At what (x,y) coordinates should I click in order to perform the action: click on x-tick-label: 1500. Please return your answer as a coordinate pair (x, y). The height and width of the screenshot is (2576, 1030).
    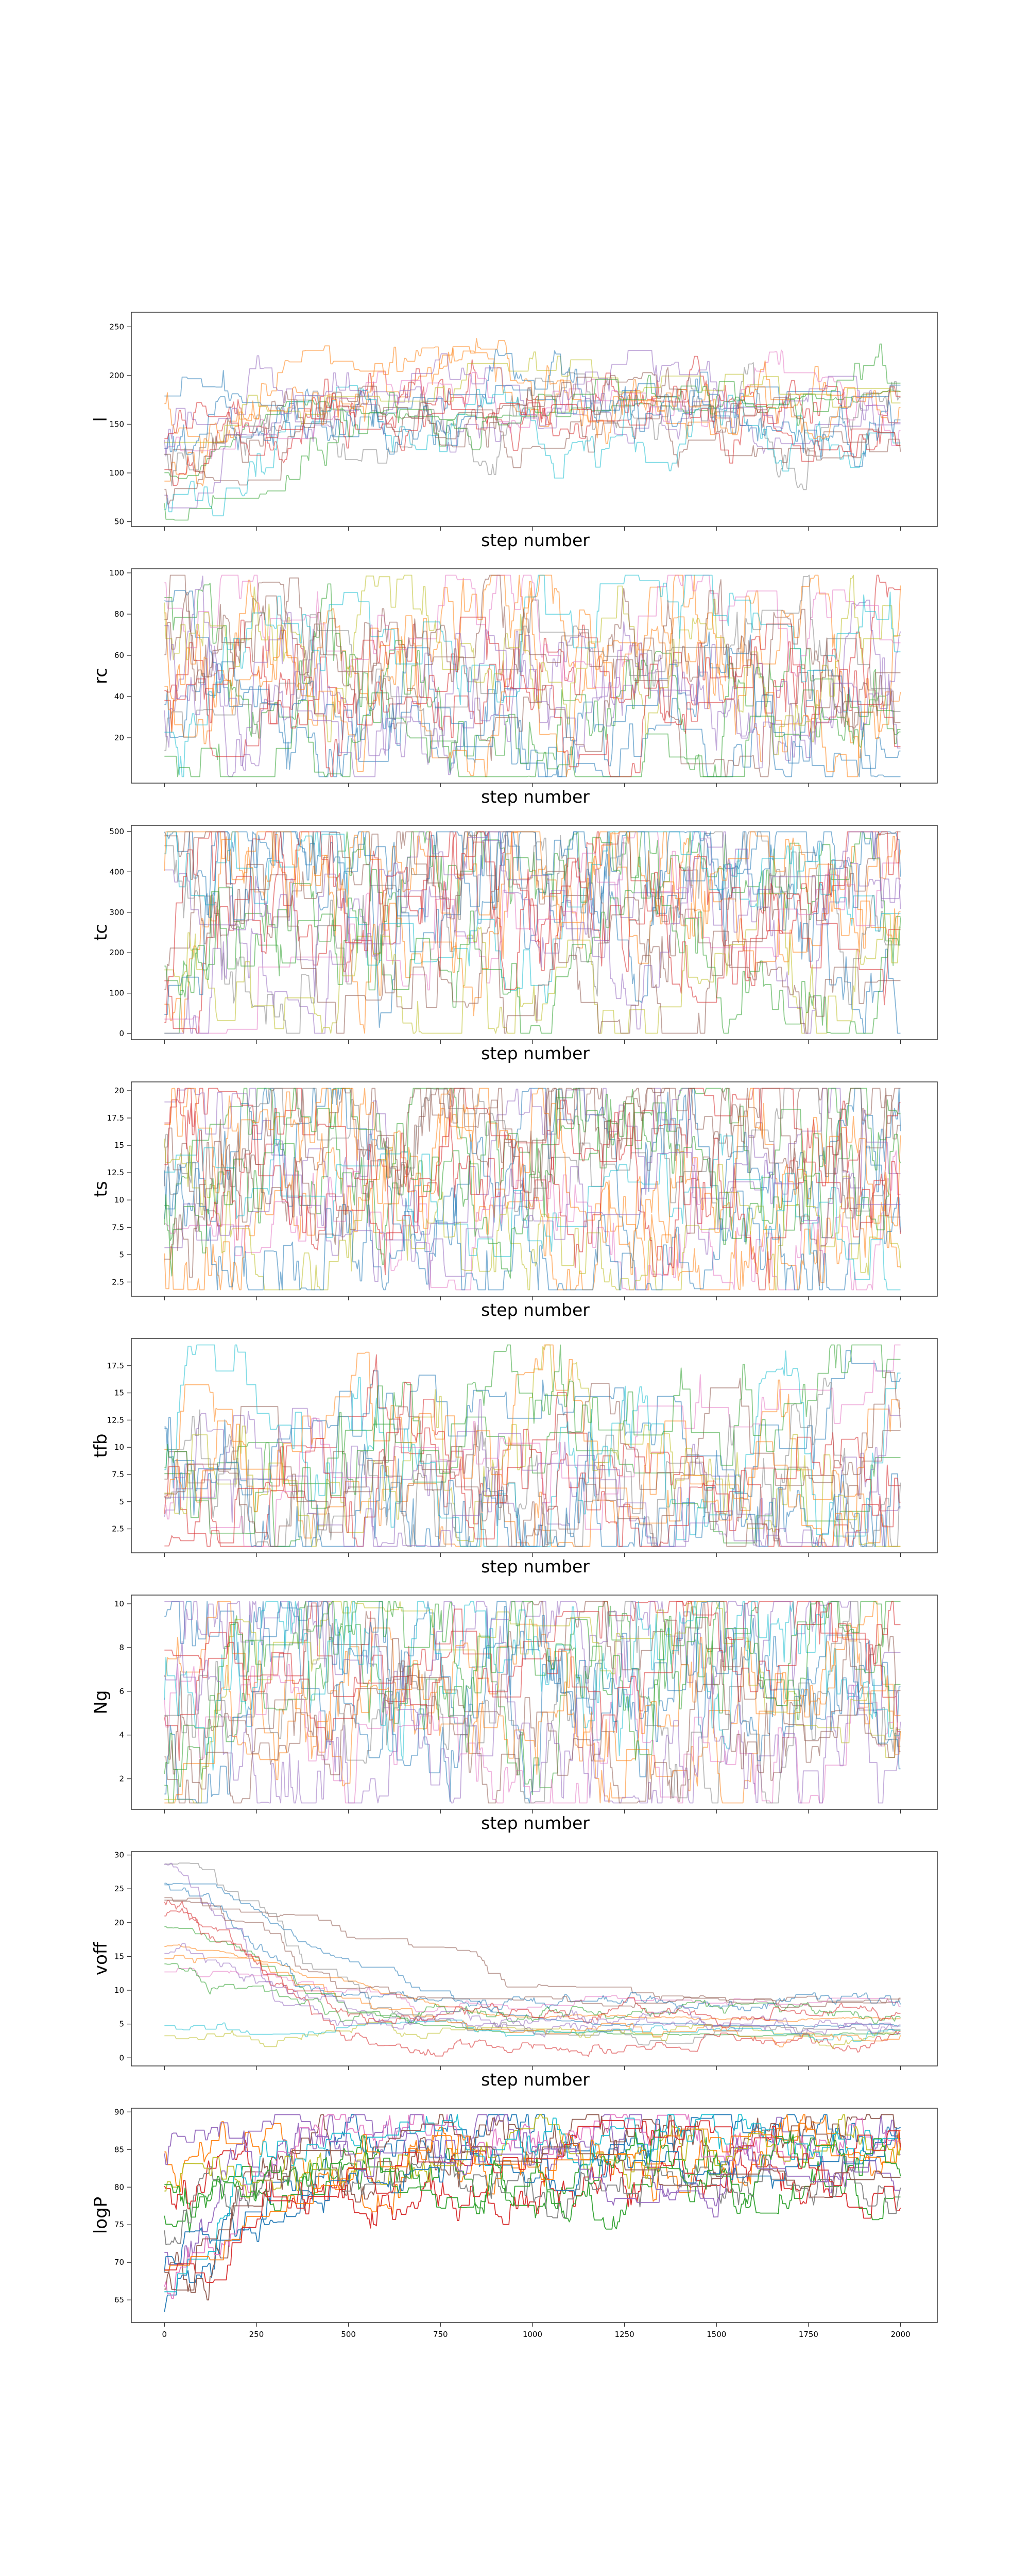
    Looking at the image, I should click on (716, 2334).